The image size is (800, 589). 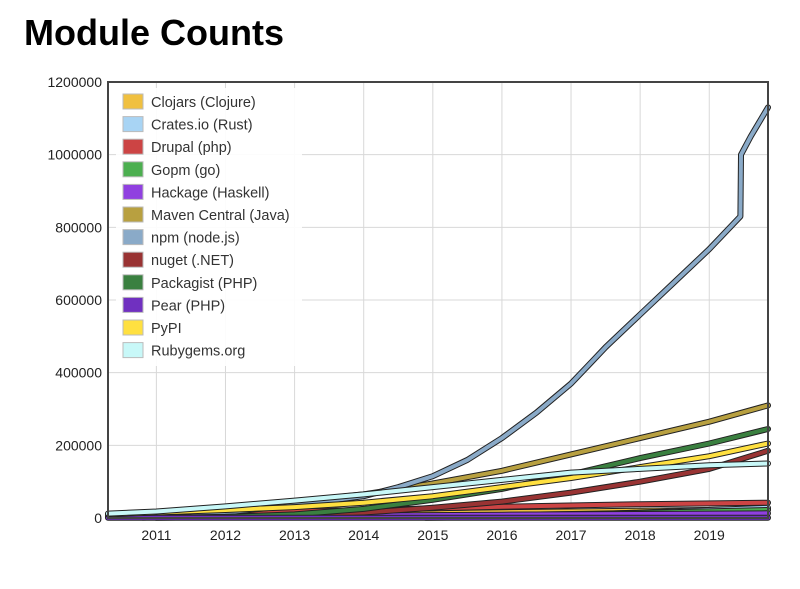 What do you see at coordinates (78, 445) in the screenshot?
I see `y-tick-label: 200000` at bounding box center [78, 445].